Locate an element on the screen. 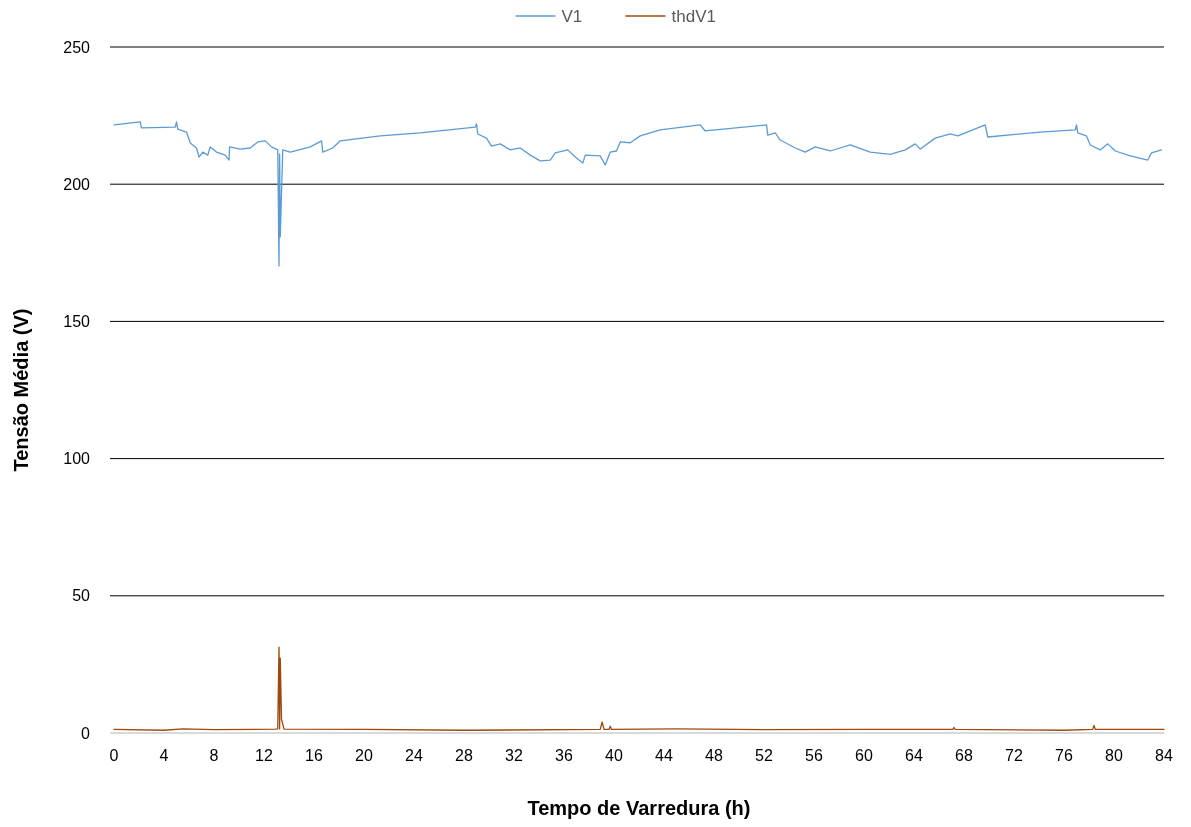  x-tick-label: 72 is located at coordinates (1014, 755).